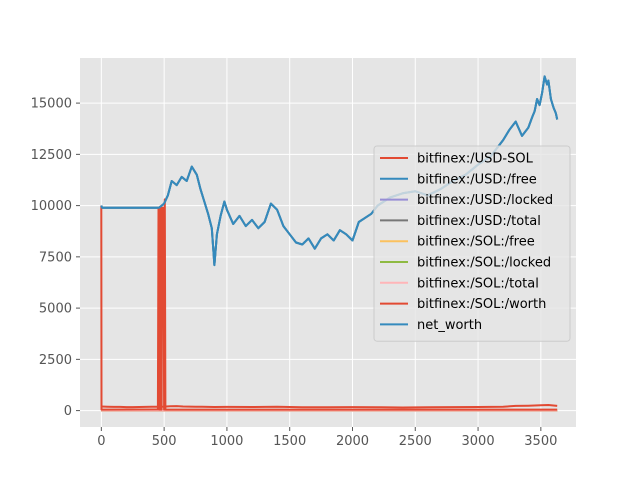 Image resolution: width=640 pixels, height=480 pixels. What do you see at coordinates (415, 441) in the screenshot?
I see `x-tick-label: 2500` at bounding box center [415, 441].